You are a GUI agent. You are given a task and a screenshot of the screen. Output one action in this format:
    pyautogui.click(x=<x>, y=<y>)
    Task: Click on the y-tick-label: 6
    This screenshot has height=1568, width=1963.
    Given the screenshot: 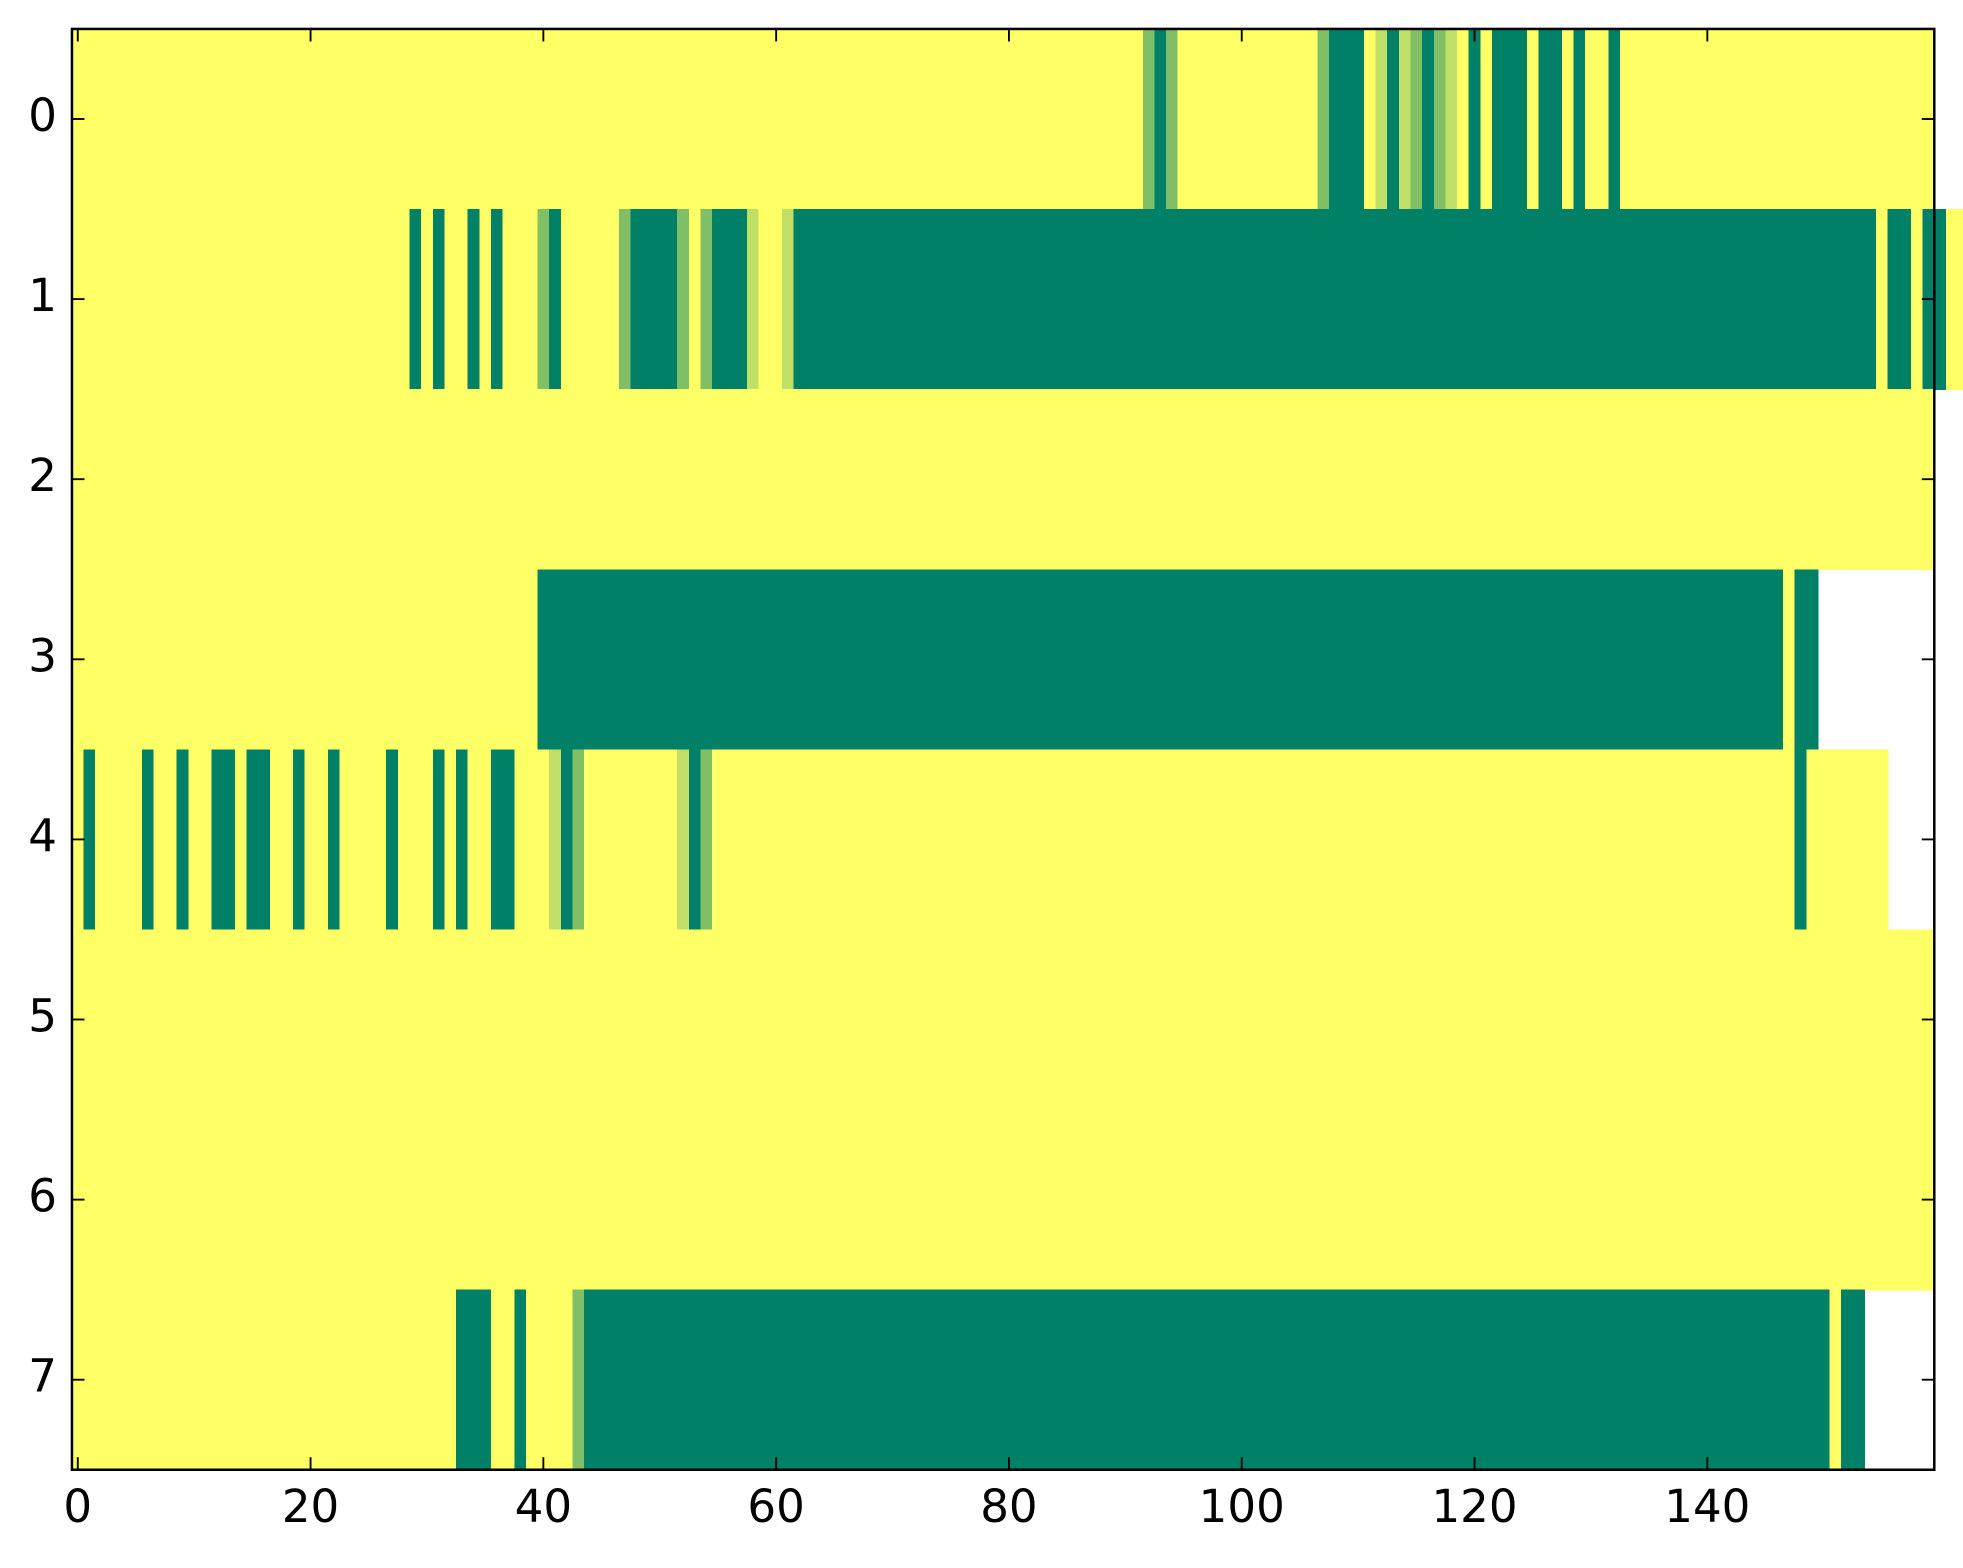 What is the action you would take?
    pyautogui.click(x=42, y=1196)
    